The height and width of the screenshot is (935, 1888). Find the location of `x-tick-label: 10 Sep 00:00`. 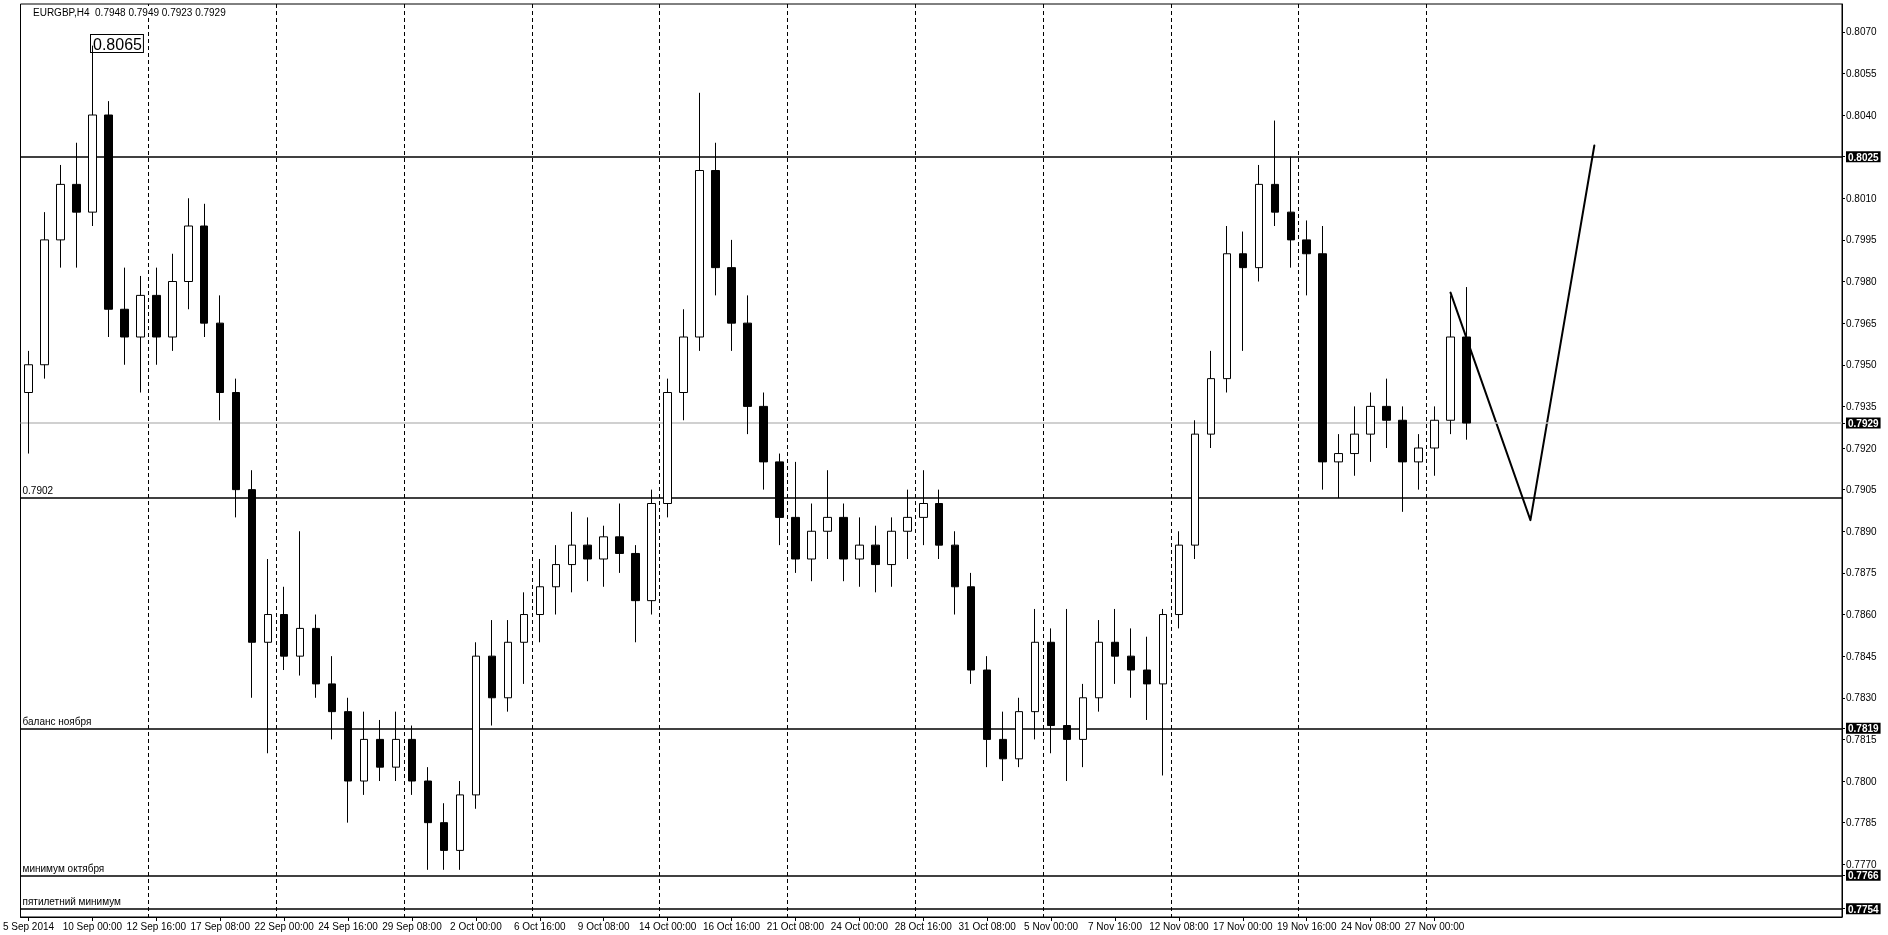

x-tick-label: 10 Sep 00:00 is located at coordinates (92, 926).